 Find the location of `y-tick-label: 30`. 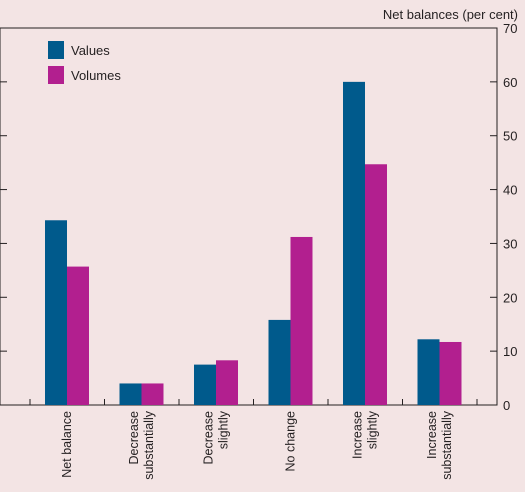

y-tick-label: 30 is located at coordinates (510, 243).